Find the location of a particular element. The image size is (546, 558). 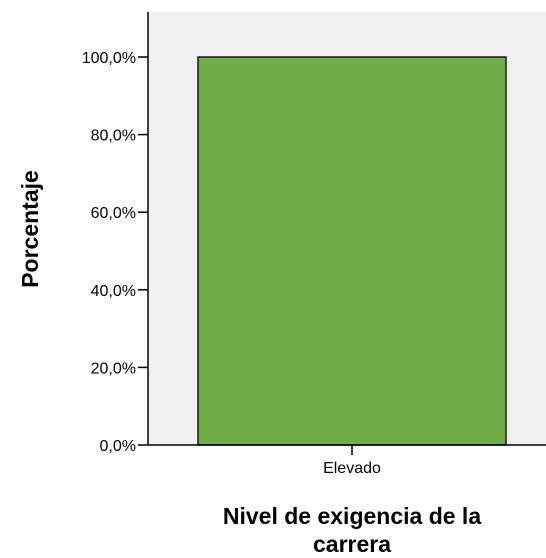

x-axis-title-line-2: carrera is located at coordinates (352, 544).